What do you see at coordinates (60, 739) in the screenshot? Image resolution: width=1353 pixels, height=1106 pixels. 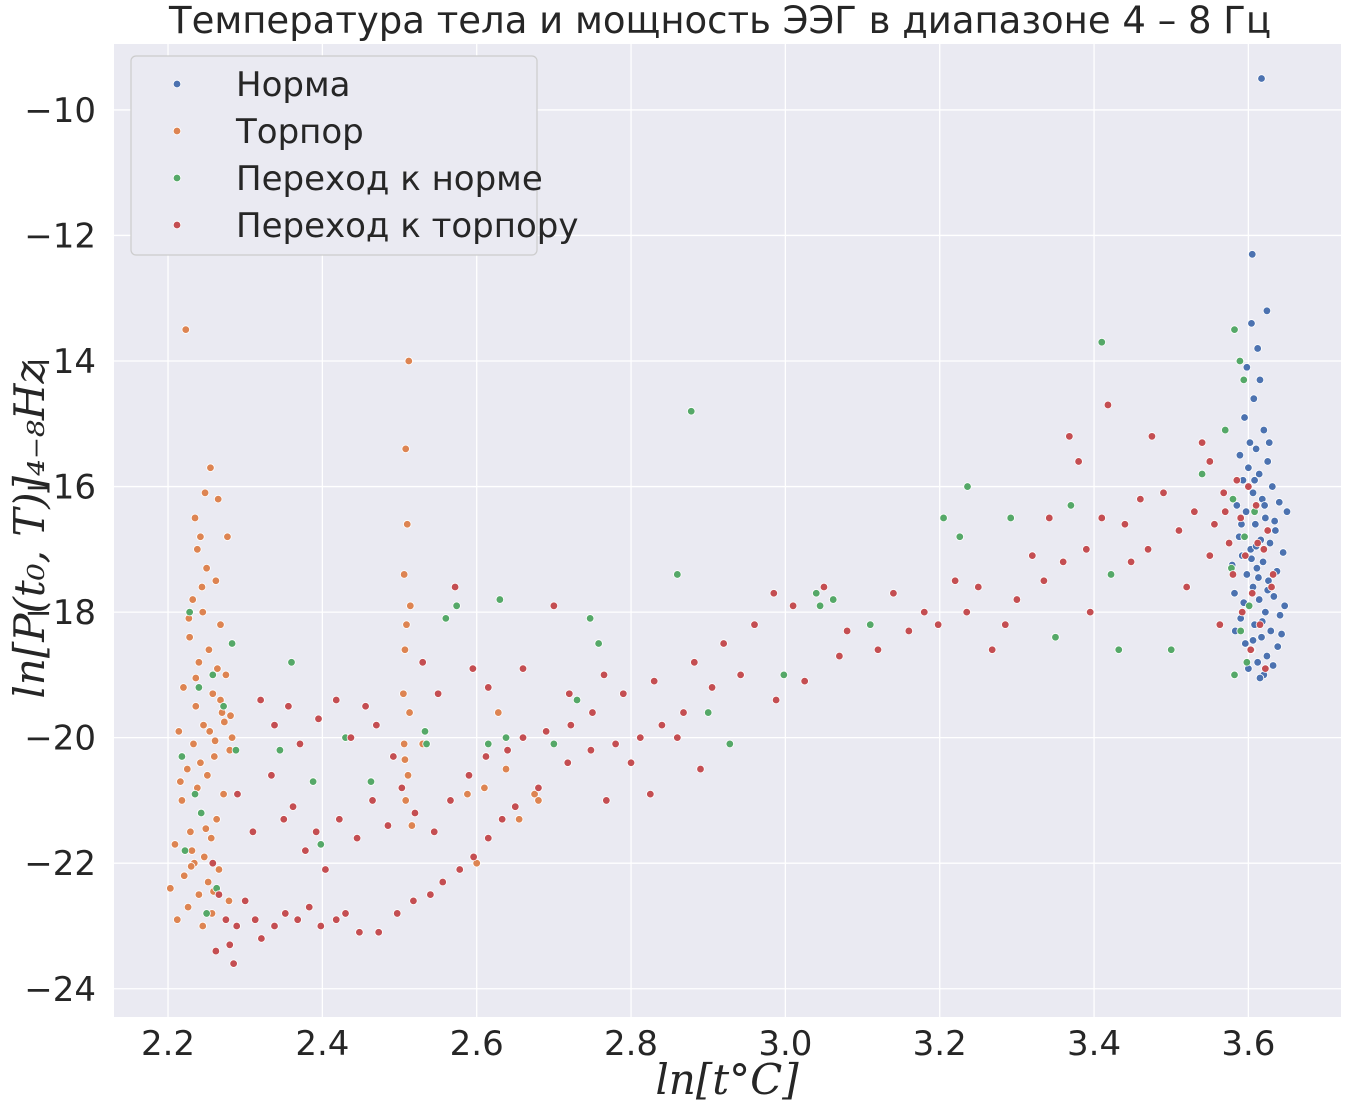 I see `y-tick-label: −20` at bounding box center [60, 739].